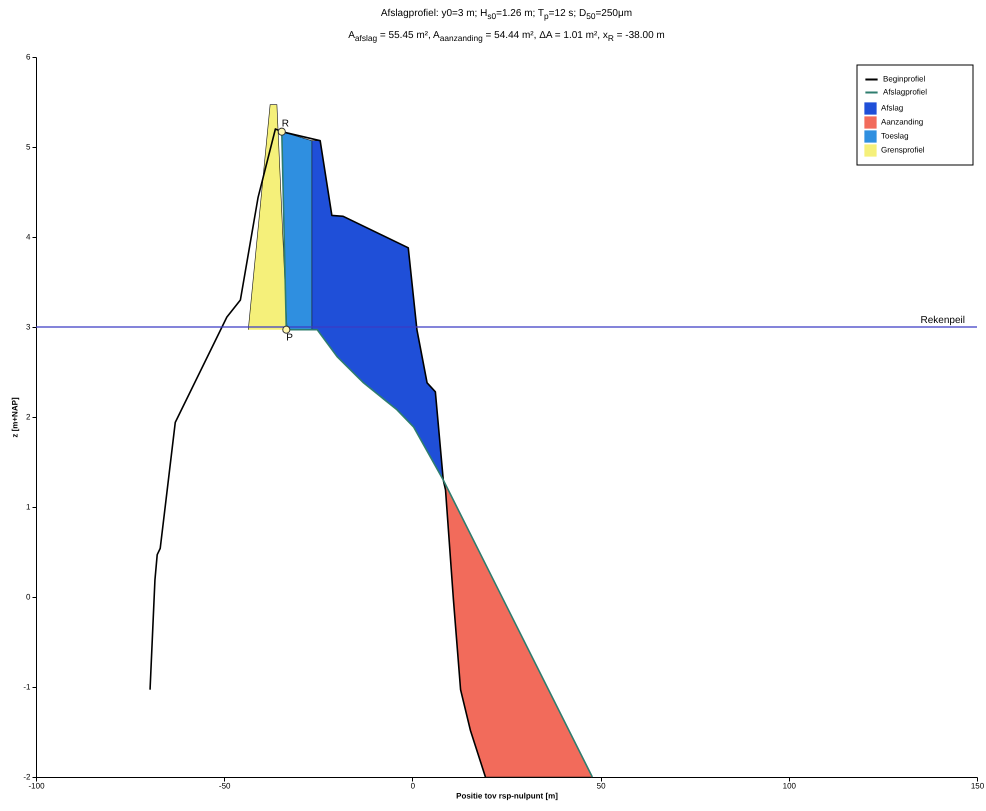 This screenshot has height=811, width=986. Describe the element at coordinates (29, 417) in the screenshot. I see `y-tick-label: 2` at that location.